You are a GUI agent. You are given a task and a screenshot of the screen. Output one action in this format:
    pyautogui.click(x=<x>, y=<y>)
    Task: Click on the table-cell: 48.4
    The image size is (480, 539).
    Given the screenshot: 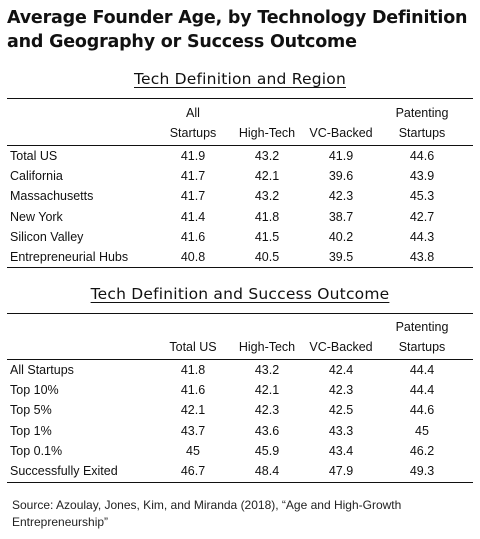 What is the action you would take?
    pyautogui.click(x=267, y=471)
    